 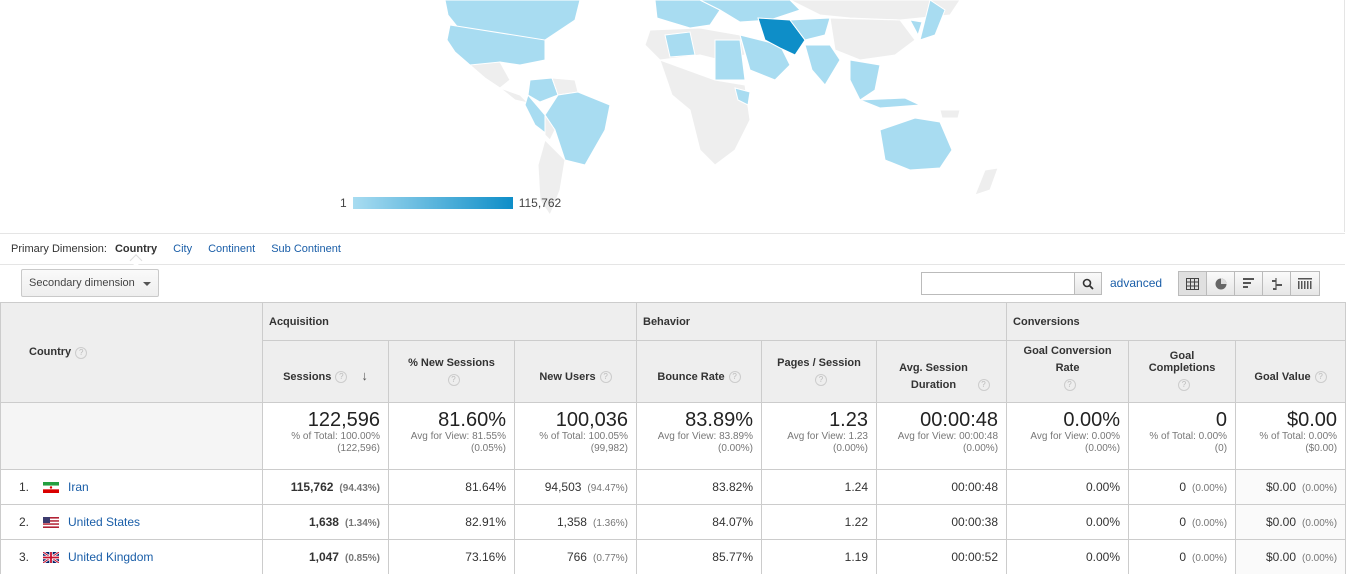 What do you see at coordinates (50, 352) in the screenshot?
I see `country-header-label: Country` at bounding box center [50, 352].